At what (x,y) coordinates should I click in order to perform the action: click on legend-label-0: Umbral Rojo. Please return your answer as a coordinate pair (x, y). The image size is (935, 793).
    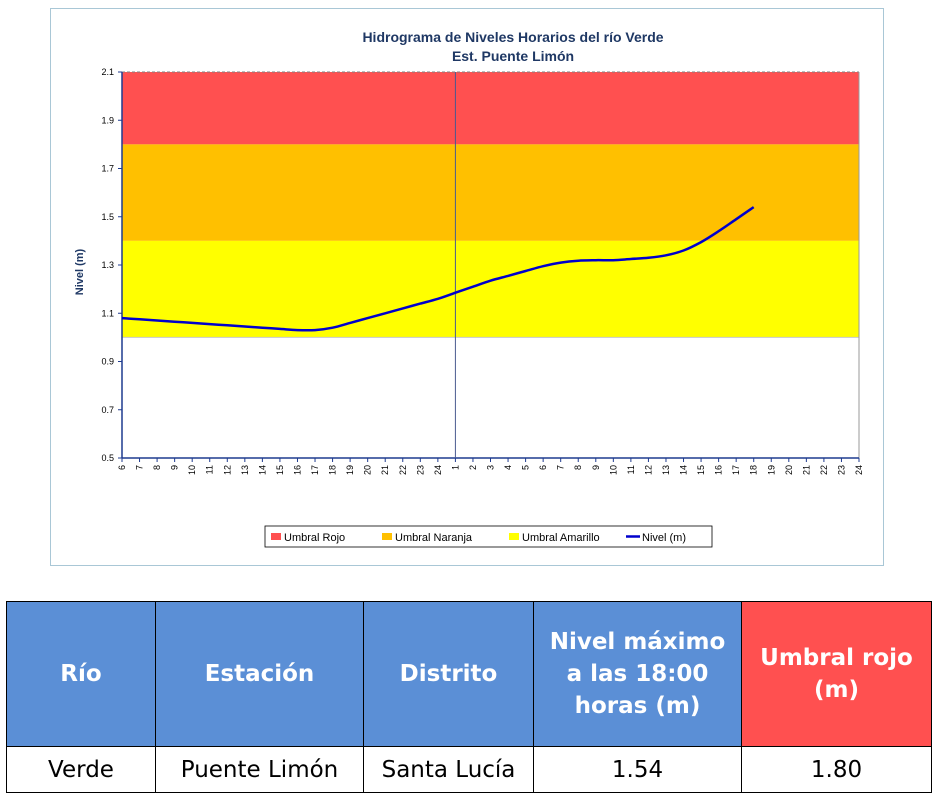
    Looking at the image, I should click on (314, 538).